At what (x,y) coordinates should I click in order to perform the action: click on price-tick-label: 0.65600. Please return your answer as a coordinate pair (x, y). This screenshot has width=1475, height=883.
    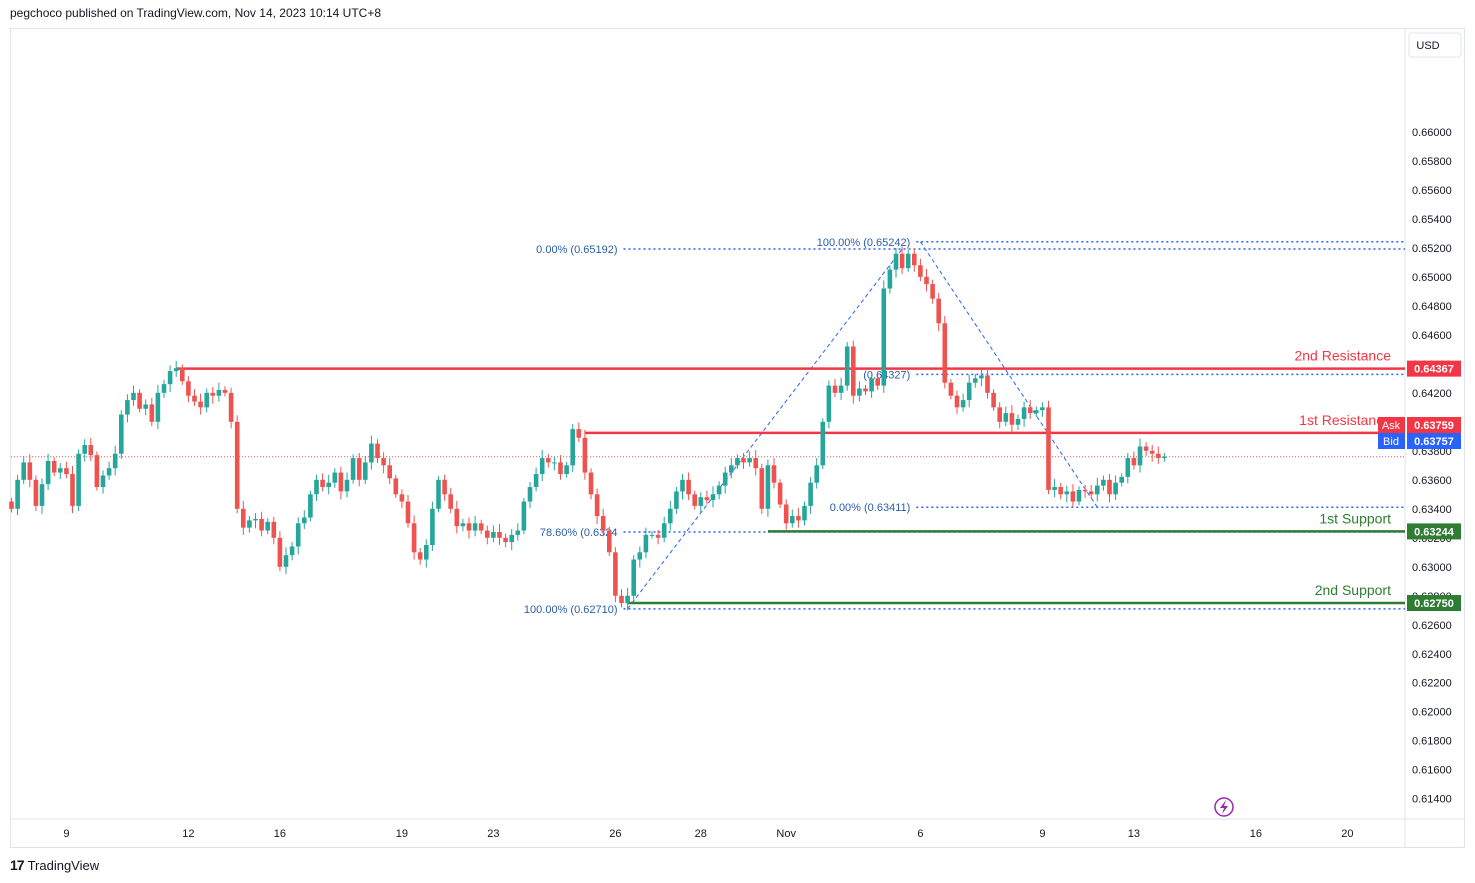
    Looking at the image, I should click on (1432, 191).